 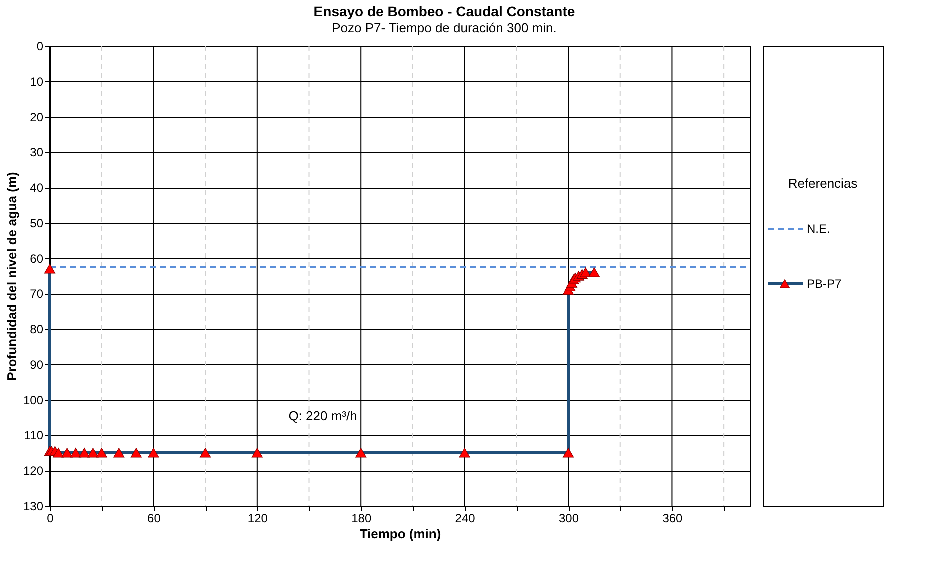 I want to click on y-tick-label: 40, so click(x=37, y=188).